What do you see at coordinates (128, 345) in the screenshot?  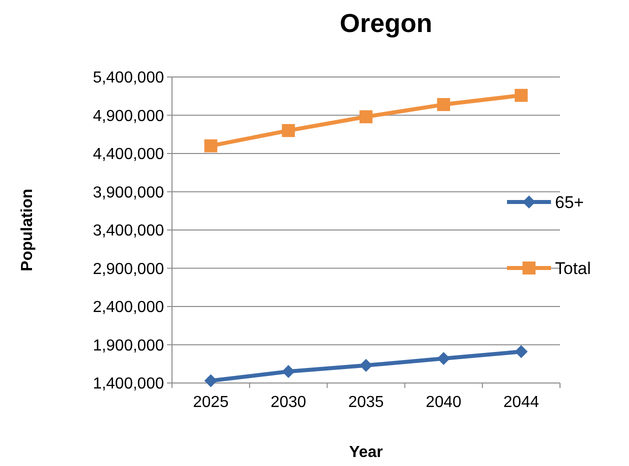 I see `y-tick-label: 1,900,000` at bounding box center [128, 345].